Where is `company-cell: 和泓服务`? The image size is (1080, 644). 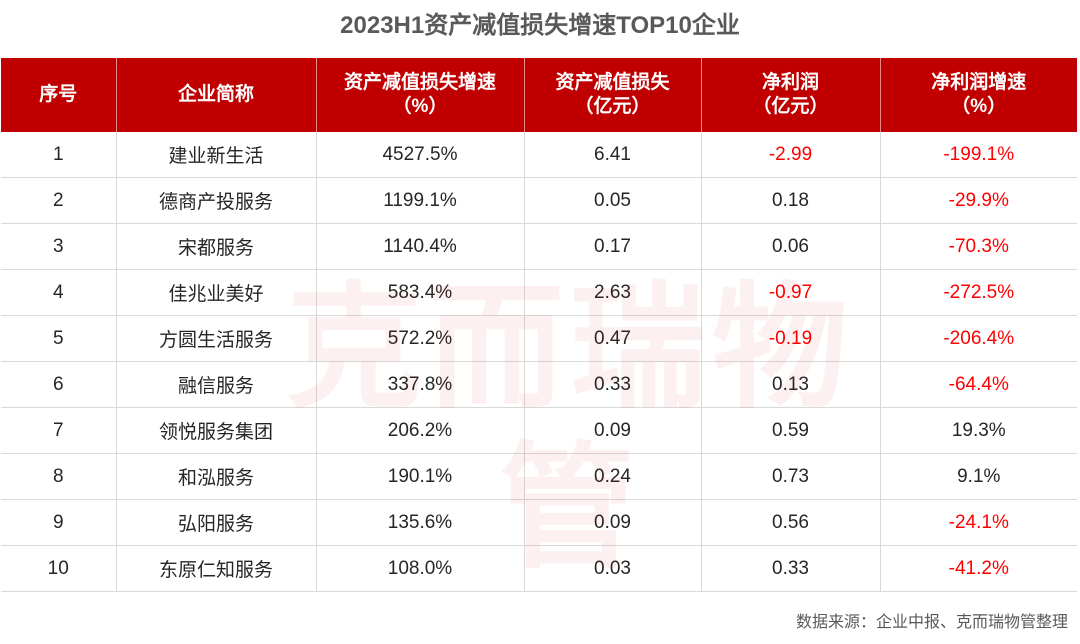
company-cell: 和泓服务 is located at coordinates (216, 476).